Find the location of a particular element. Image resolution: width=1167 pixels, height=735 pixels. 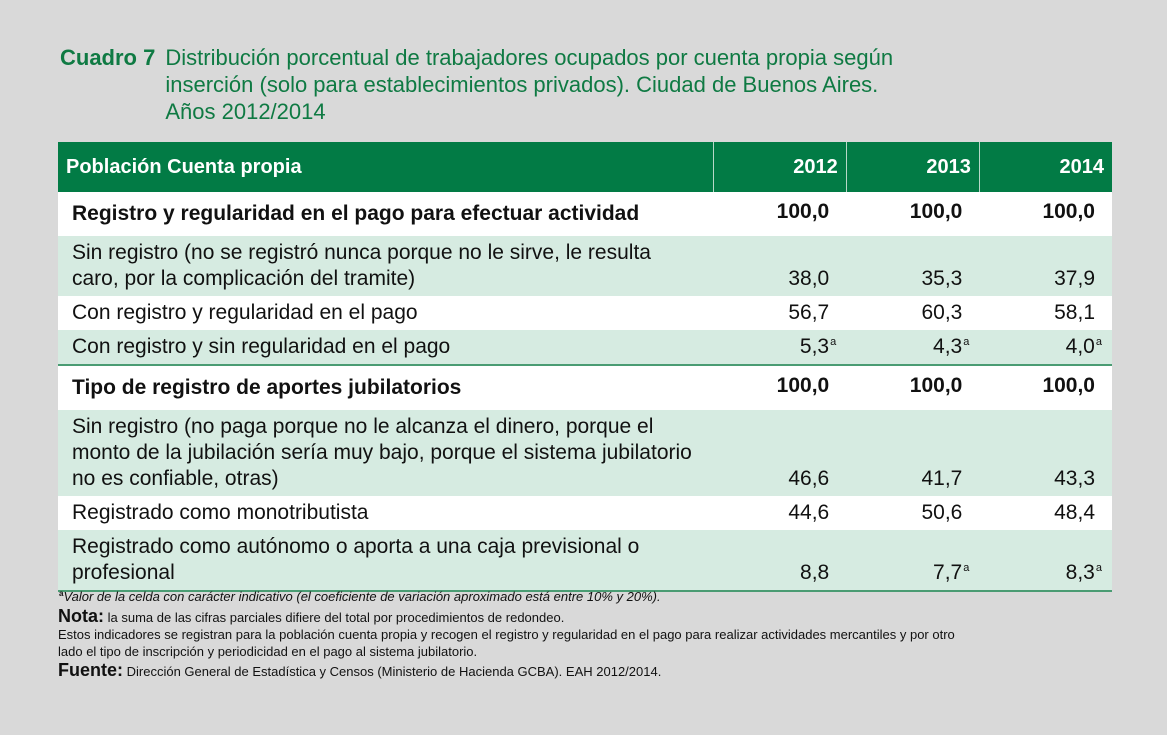

cell-2012: 38,0 is located at coordinates (780, 266).